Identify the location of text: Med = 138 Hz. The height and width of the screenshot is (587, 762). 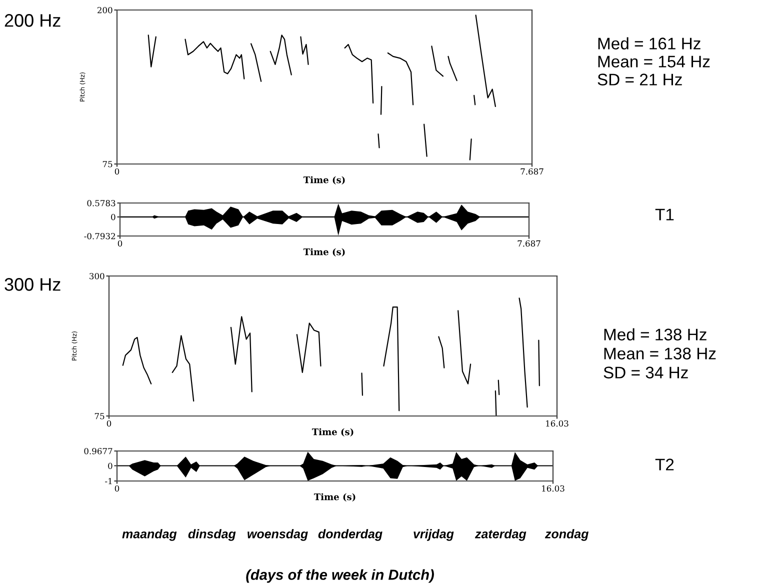
(655, 334).